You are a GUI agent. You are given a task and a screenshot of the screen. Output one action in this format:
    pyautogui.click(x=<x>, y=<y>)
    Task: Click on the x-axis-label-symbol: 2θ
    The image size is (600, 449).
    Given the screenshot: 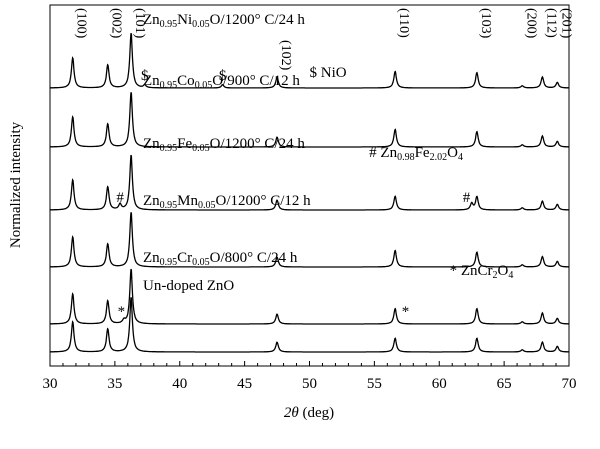 What is the action you would take?
    pyautogui.click(x=292, y=413)
    